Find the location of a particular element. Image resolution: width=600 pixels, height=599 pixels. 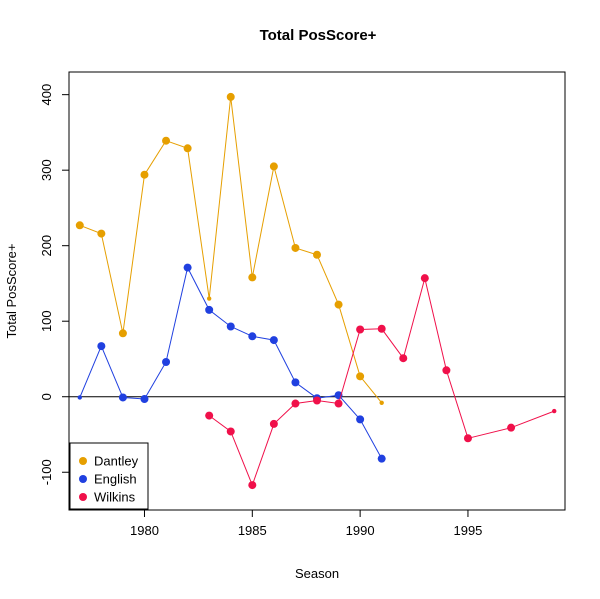

x-axis: 1980 1985 1990 1995 is located at coordinates (306, 523).